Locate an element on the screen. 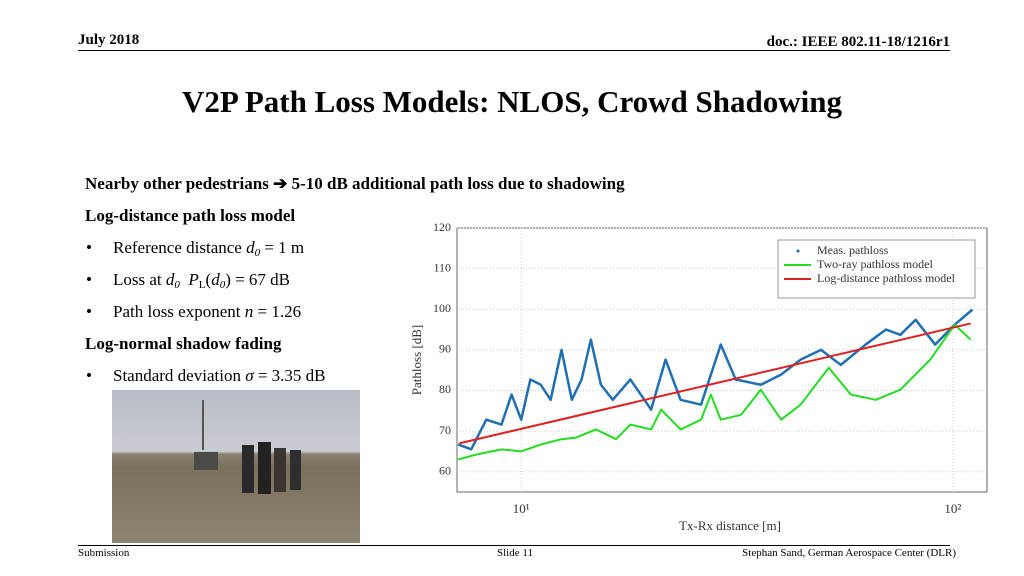 The width and height of the screenshot is (1024, 576). legend-marker is located at coordinates (798, 251).